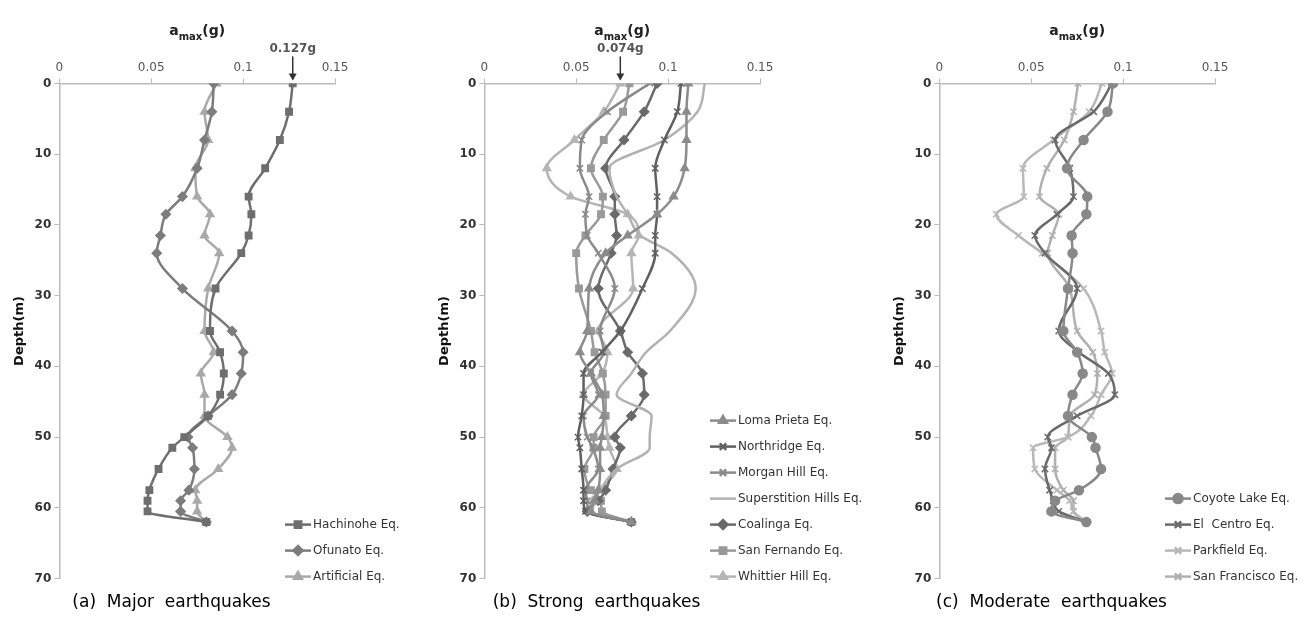  I want to click on legend-label: Morgan Hill Eq., so click(783, 471).